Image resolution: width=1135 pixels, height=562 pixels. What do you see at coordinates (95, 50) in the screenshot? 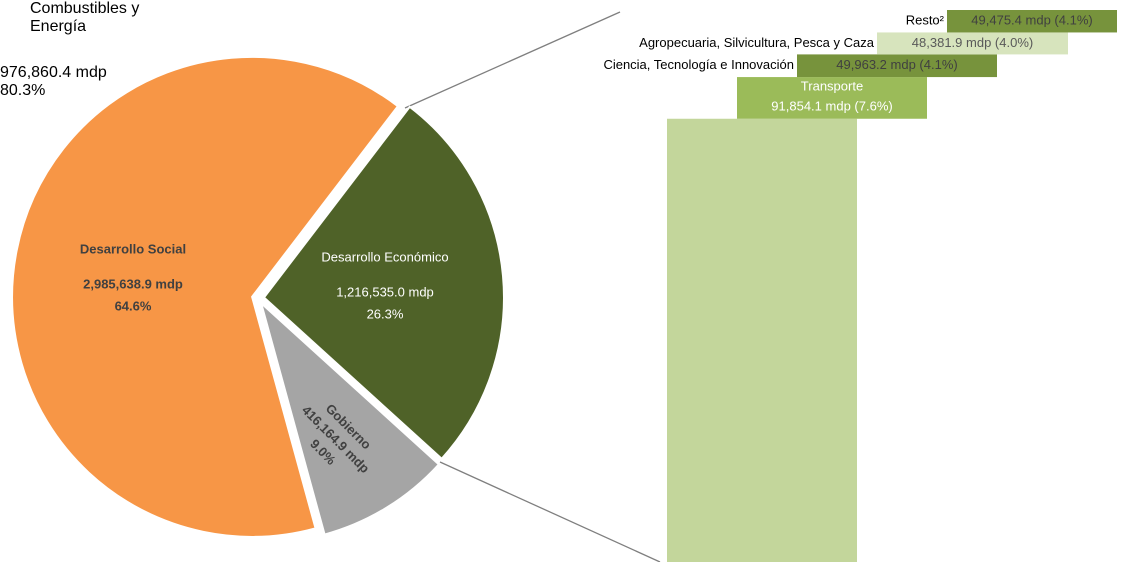
I see `segment-label: Combustibles y Energía 976,860.4 mdp 80.3%` at bounding box center [95, 50].